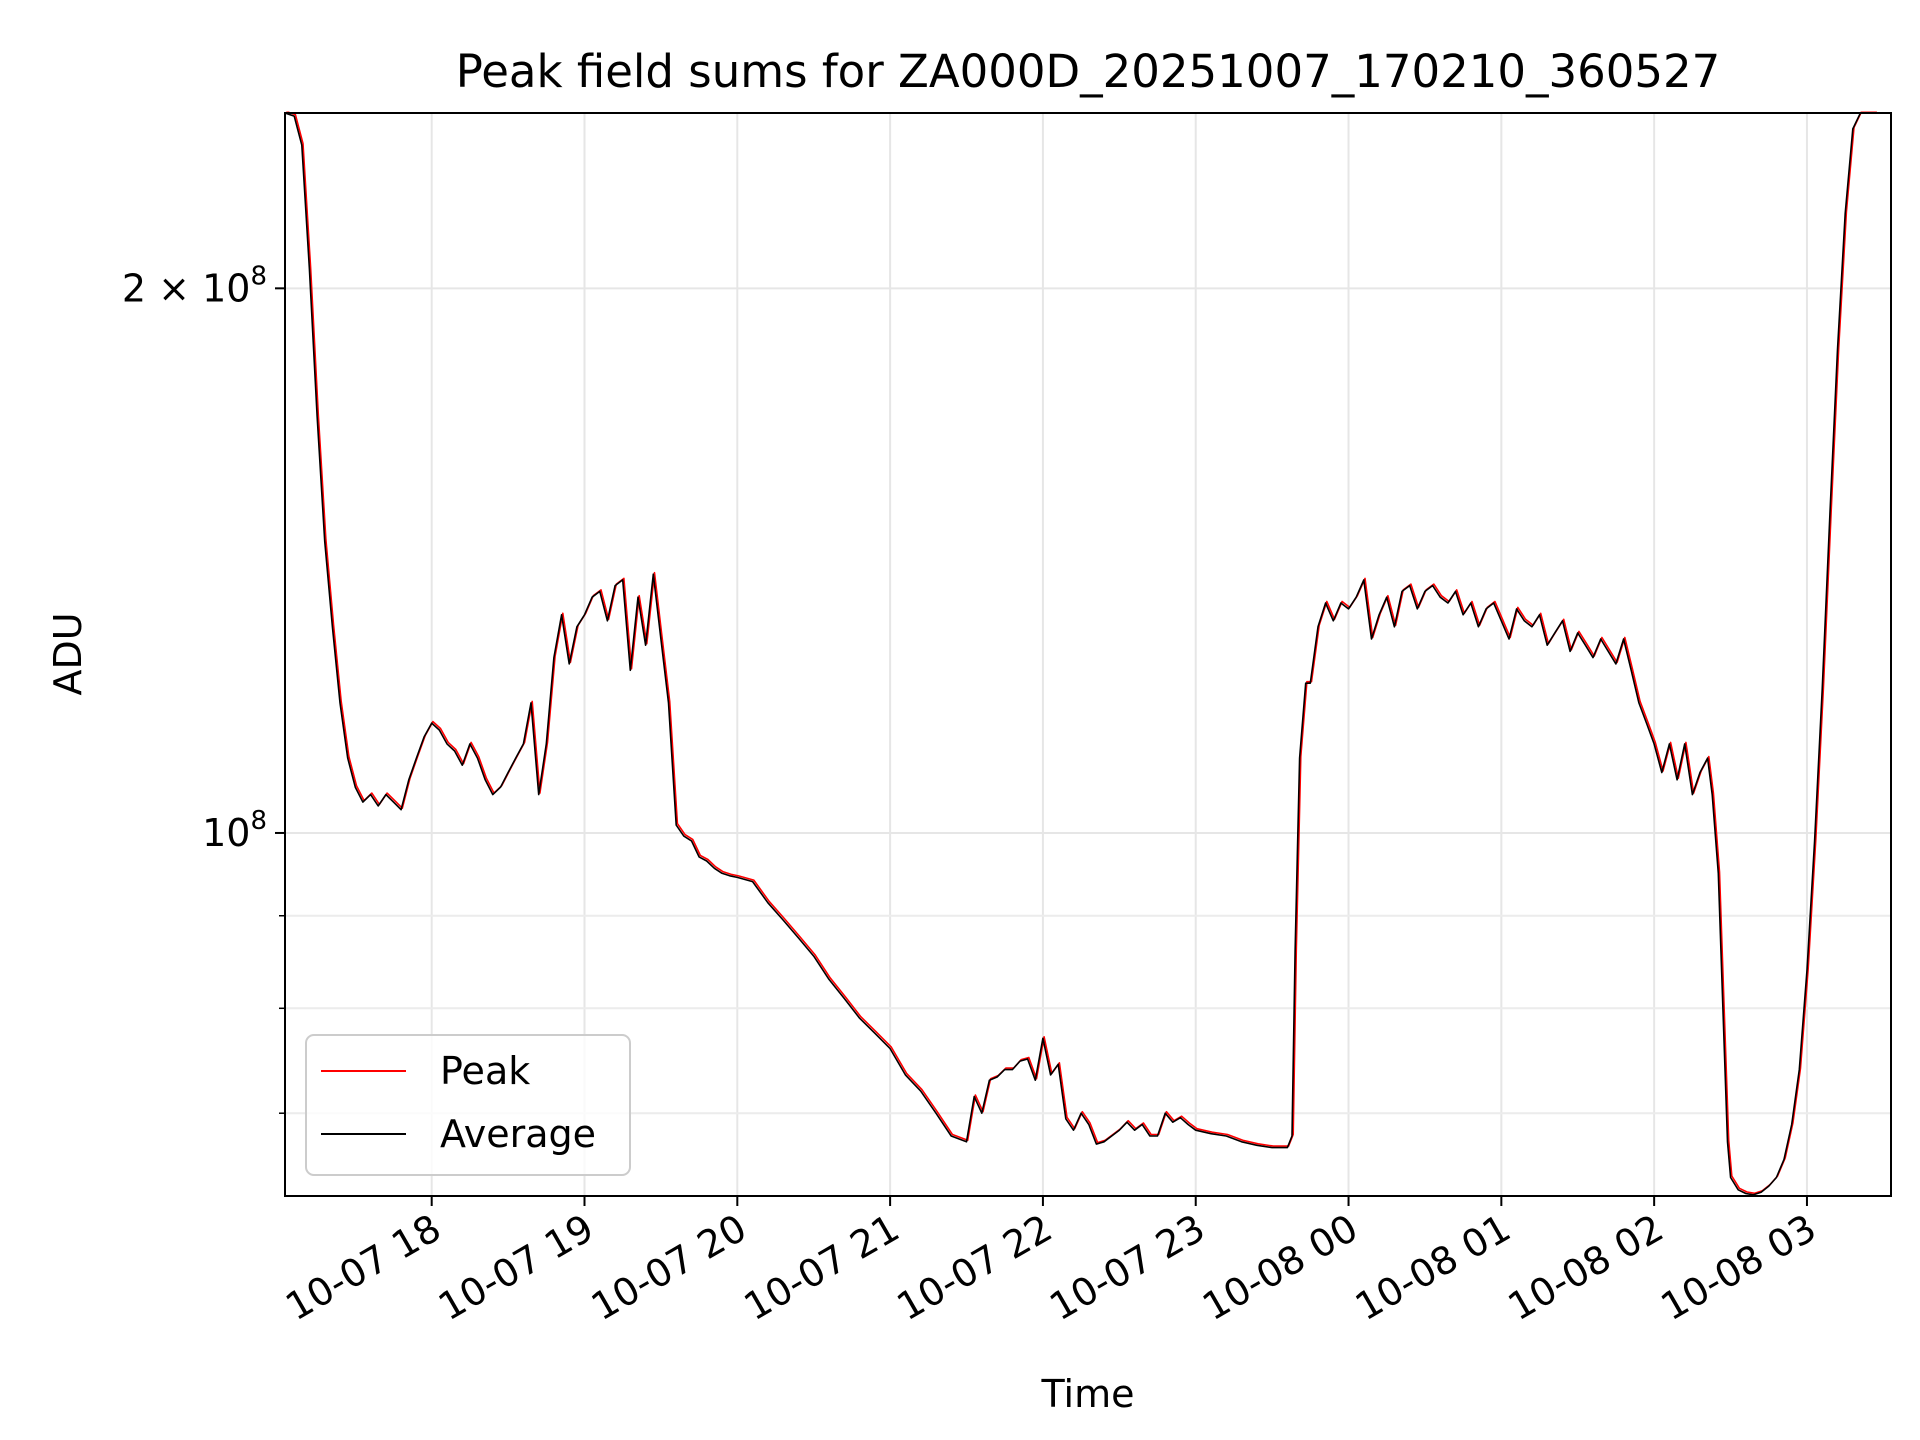  I want to click on y-axis-ticks: 108 2 × 108, so click(203, 687).